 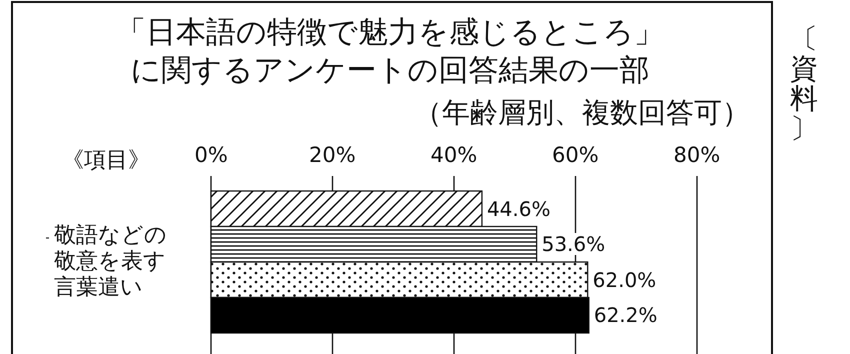 What do you see at coordinates (582, 113) in the screenshot?
I see `chart-subtitle: （年齢層別、複数回答可）` at bounding box center [582, 113].